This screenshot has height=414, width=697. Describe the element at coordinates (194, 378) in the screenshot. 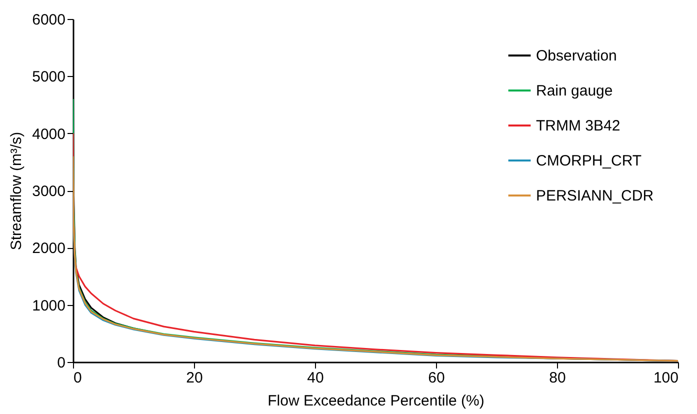

I see `x-tick-label: 20` at that location.